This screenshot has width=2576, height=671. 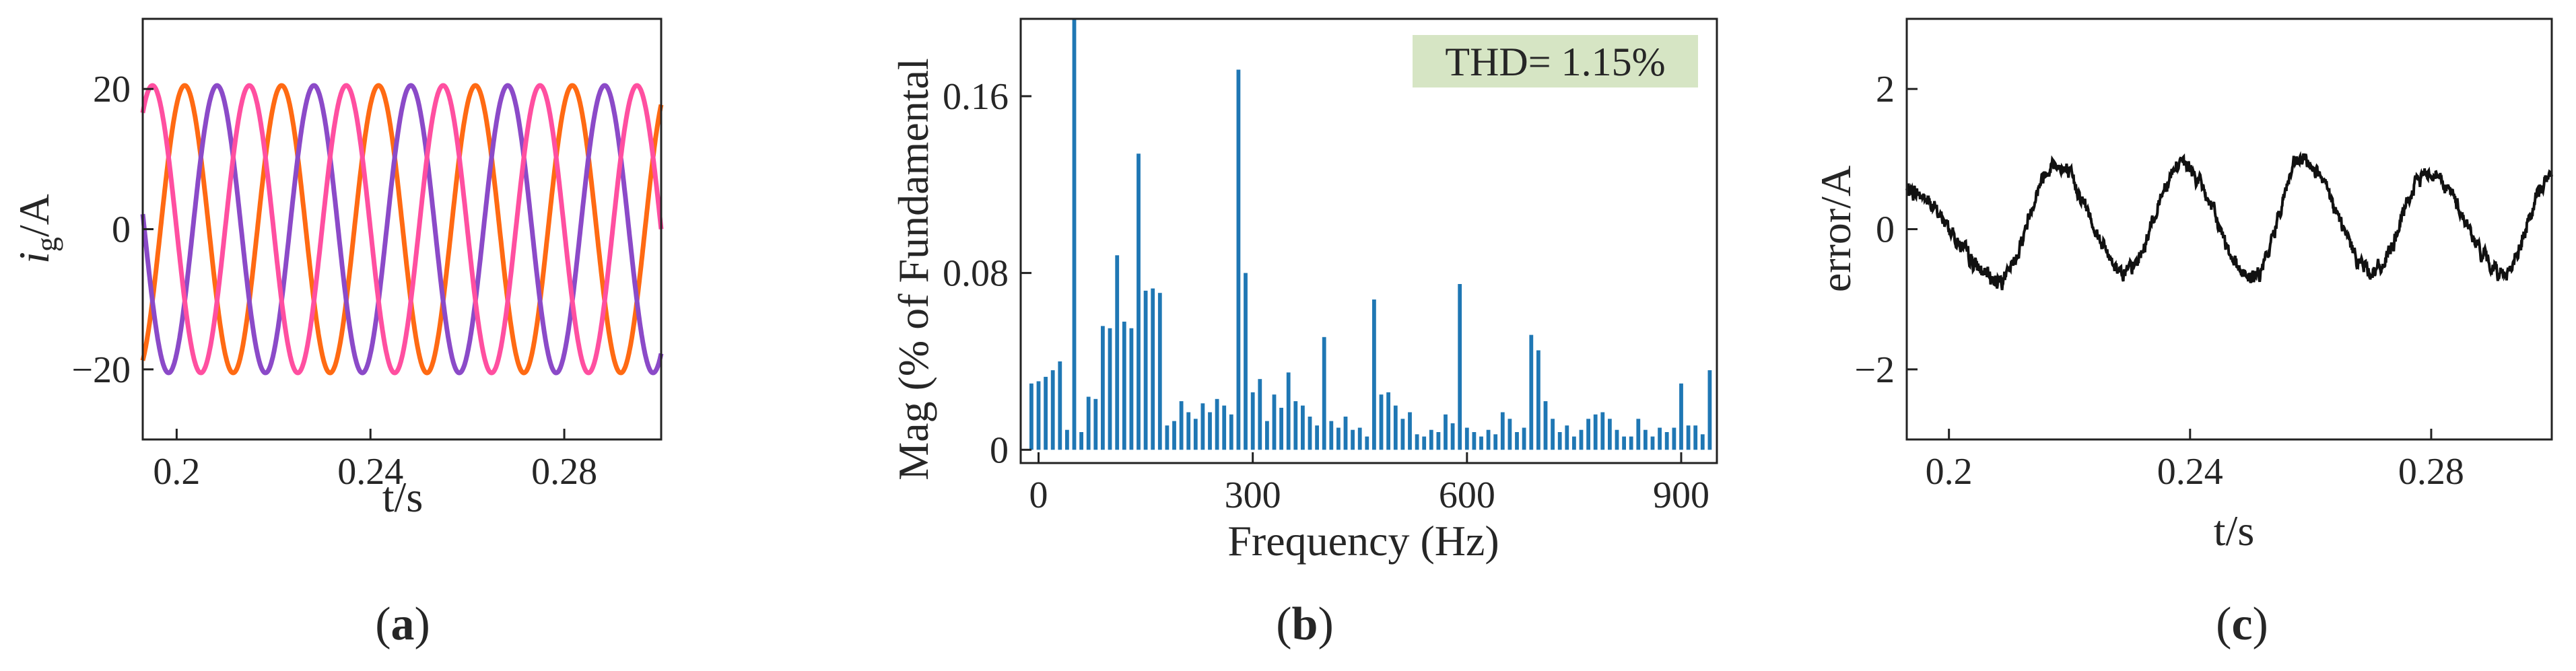 What do you see at coordinates (1886, 230) in the screenshot?
I see `panel-c-ytick-label: 0` at bounding box center [1886, 230].